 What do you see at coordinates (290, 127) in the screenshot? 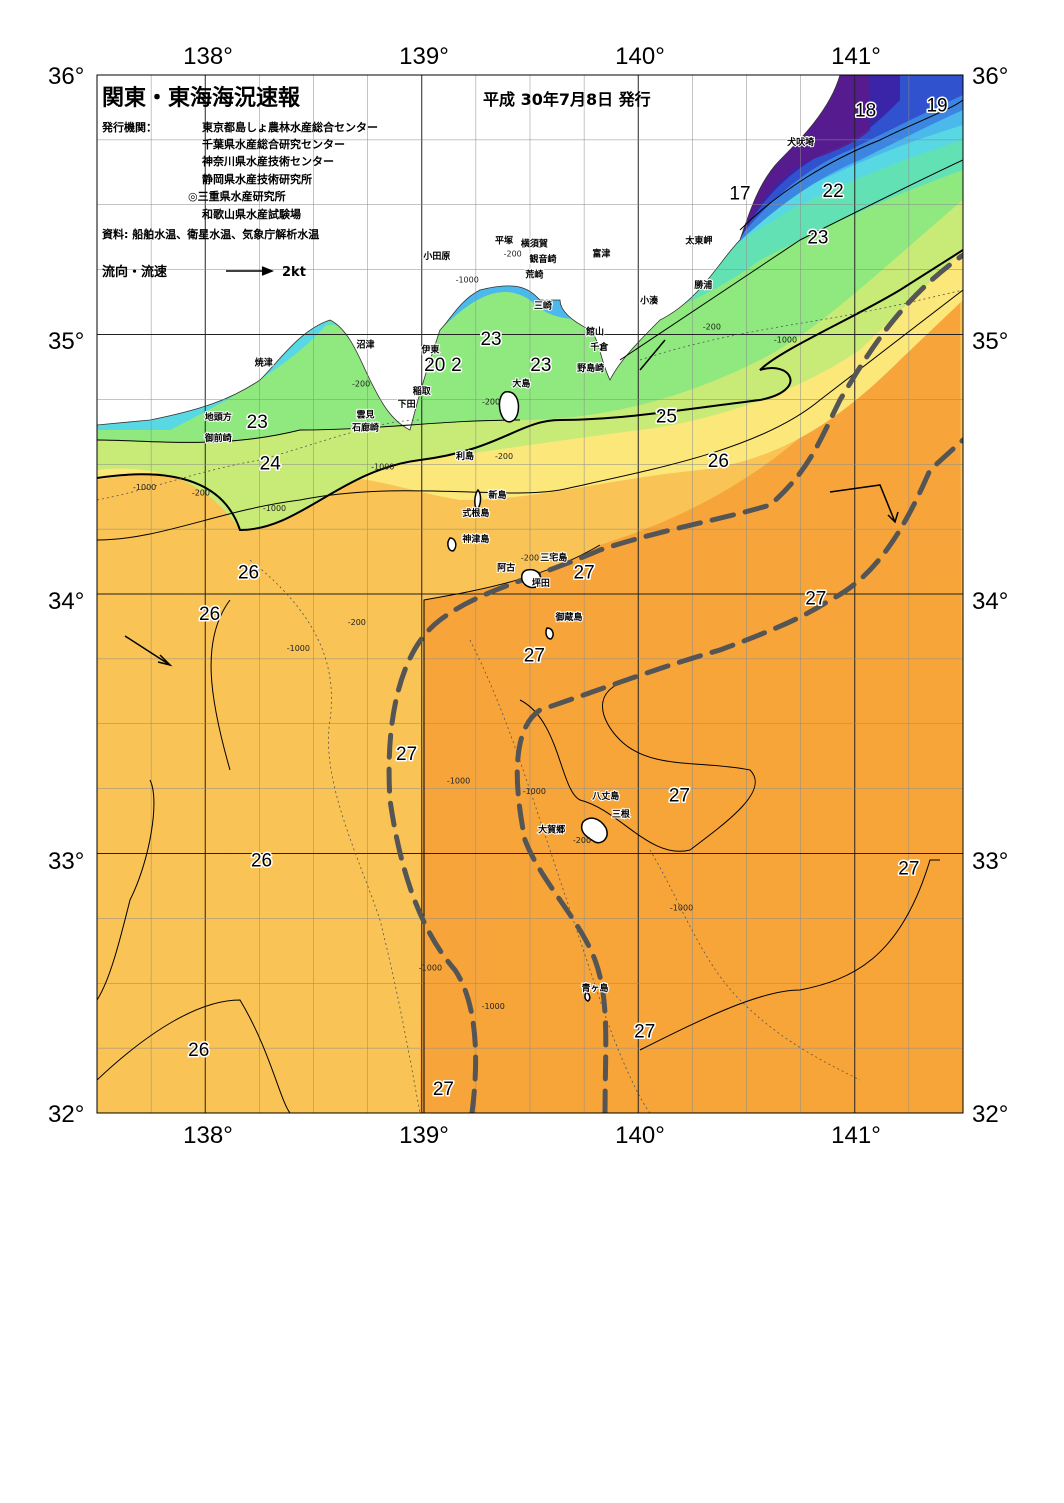
I see `issuer-1: 東京都島しょ農林水産総合センター` at bounding box center [290, 127].